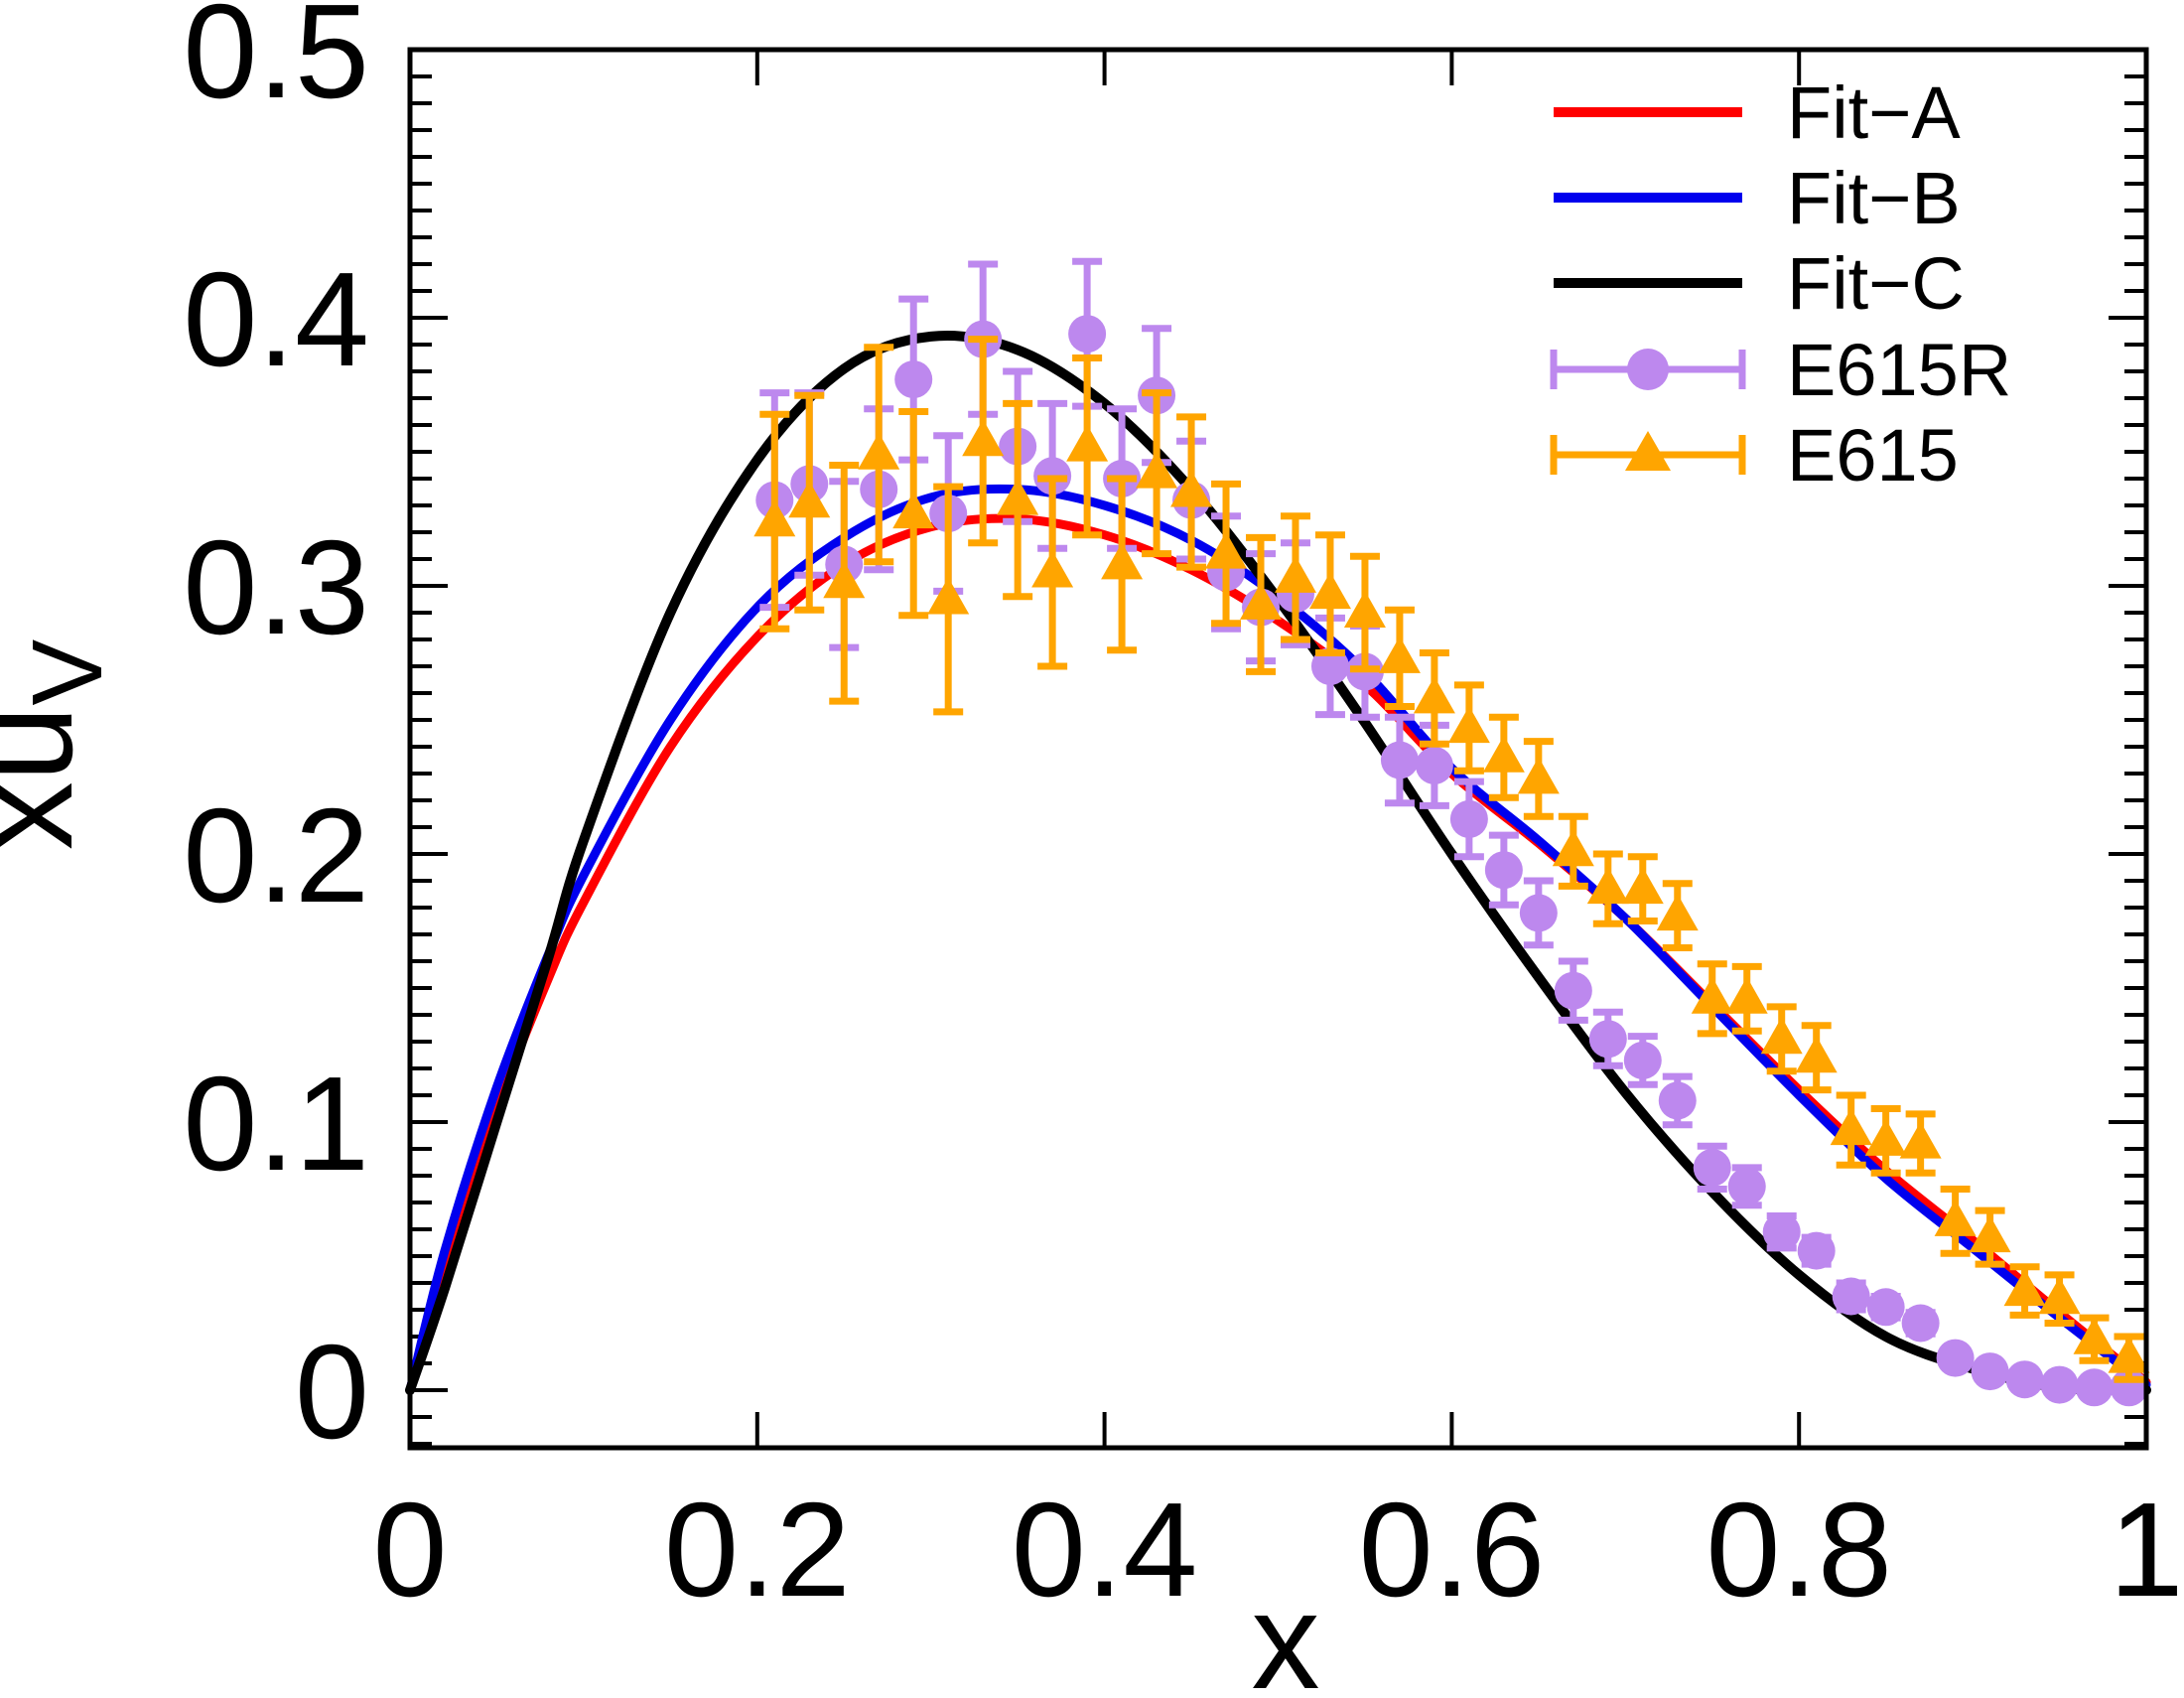 The width and height of the screenshot is (2184, 1698). I want to click on x-tick-label: 0.2, so click(757, 1550).